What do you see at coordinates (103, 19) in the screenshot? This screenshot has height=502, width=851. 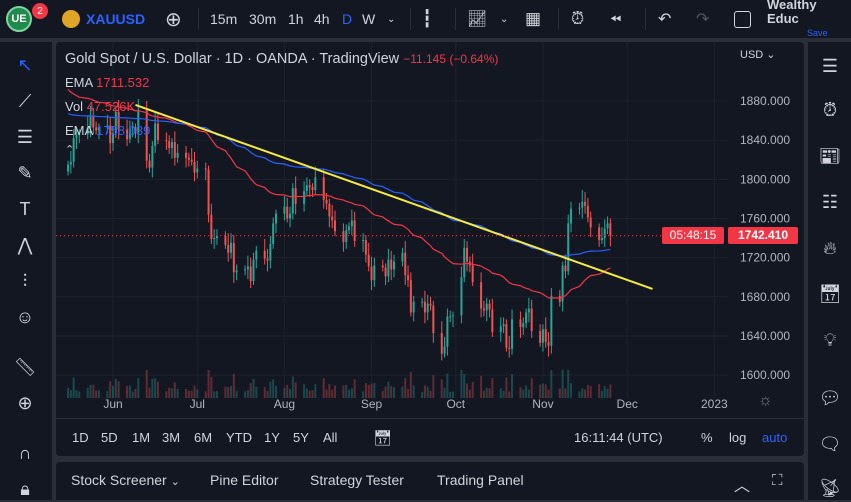 I see `symbol-search: XAUUSD` at bounding box center [103, 19].